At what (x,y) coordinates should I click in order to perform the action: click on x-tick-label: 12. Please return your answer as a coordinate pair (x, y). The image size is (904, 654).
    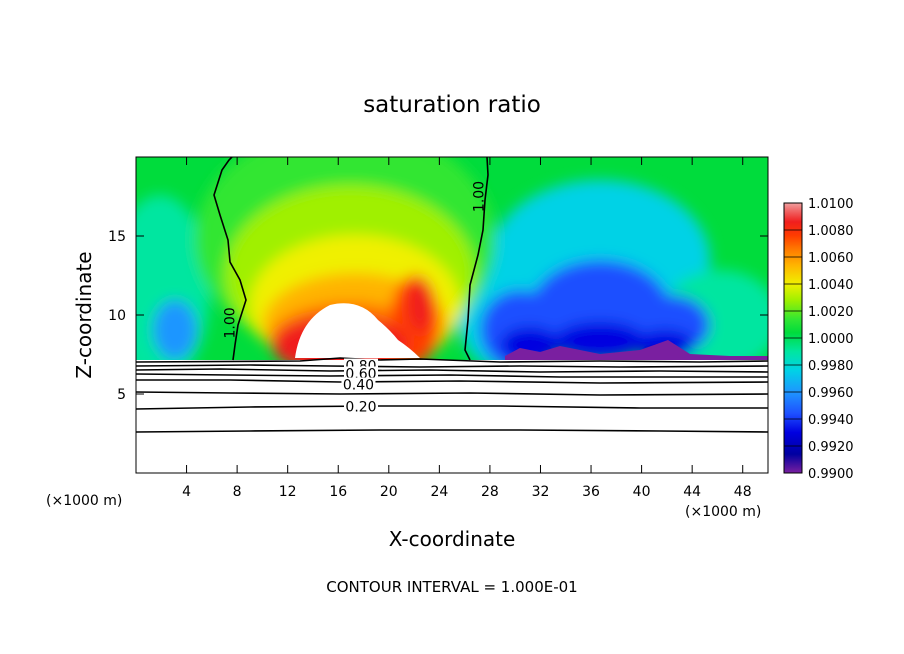
    Looking at the image, I should click on (288, 492).